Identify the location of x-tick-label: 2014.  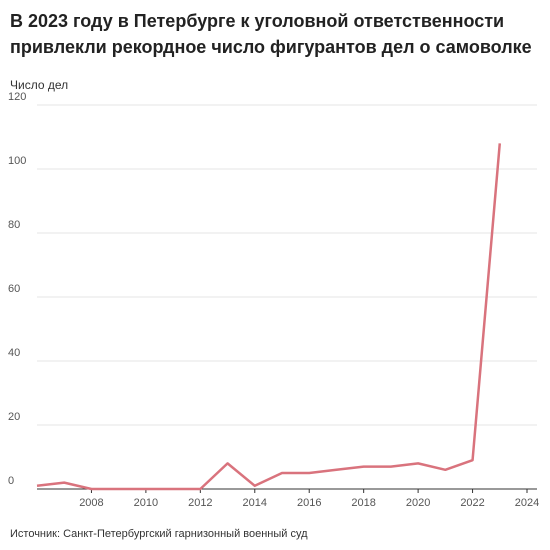
(255, 503).